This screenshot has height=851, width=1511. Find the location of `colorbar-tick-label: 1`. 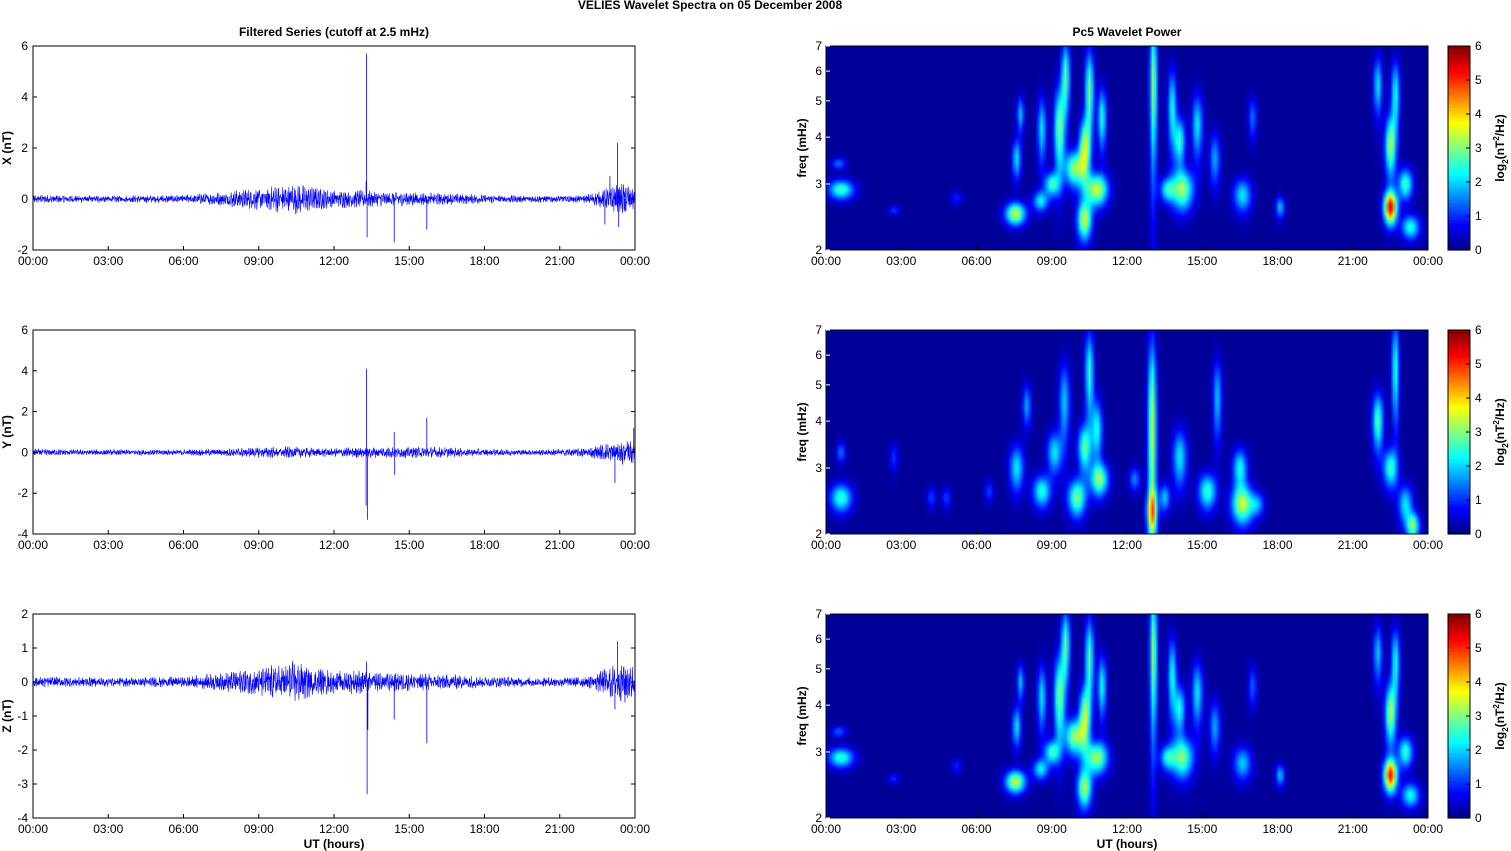

colorbar-tick-label: 1 is located at coordinates (1478, 216).